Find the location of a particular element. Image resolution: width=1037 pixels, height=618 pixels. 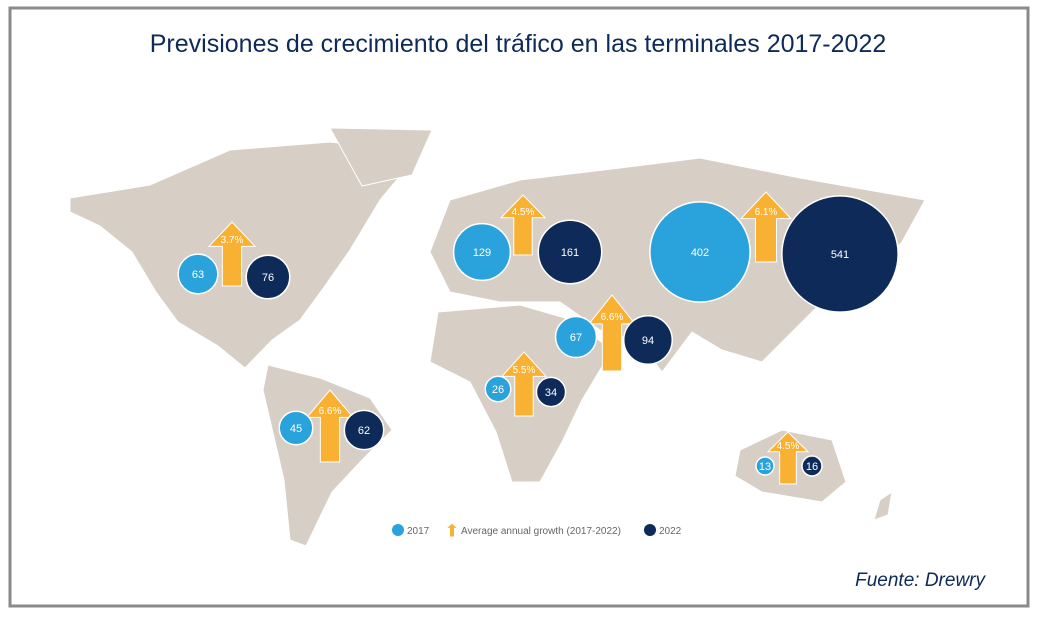

bubble-label: 76 is located at coordinates (268, 278).